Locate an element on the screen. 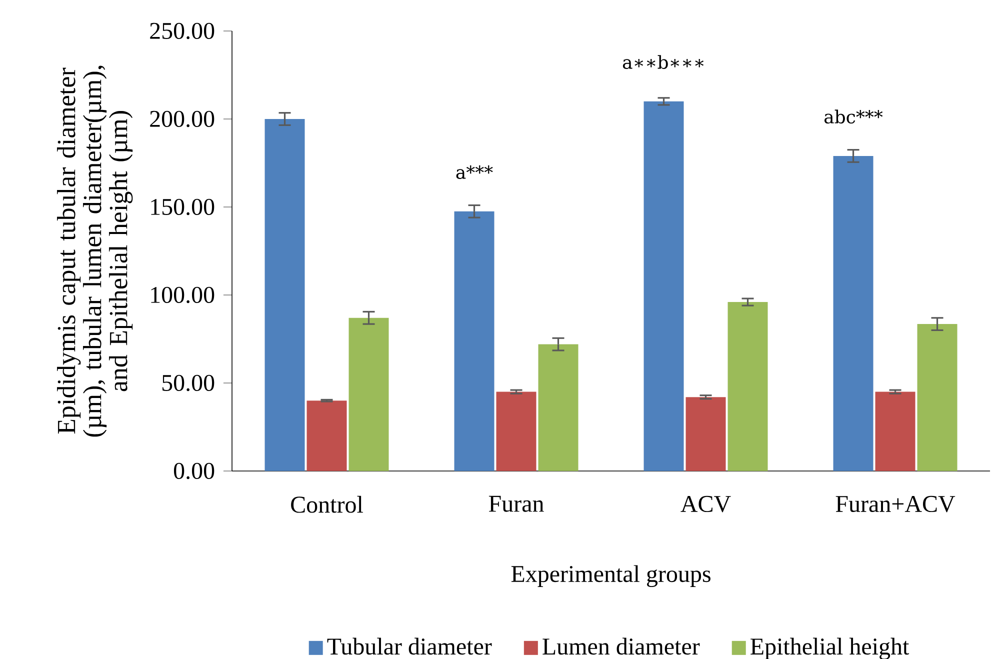  legend-label: Lumen diameter is located at coordinates (621, 646).